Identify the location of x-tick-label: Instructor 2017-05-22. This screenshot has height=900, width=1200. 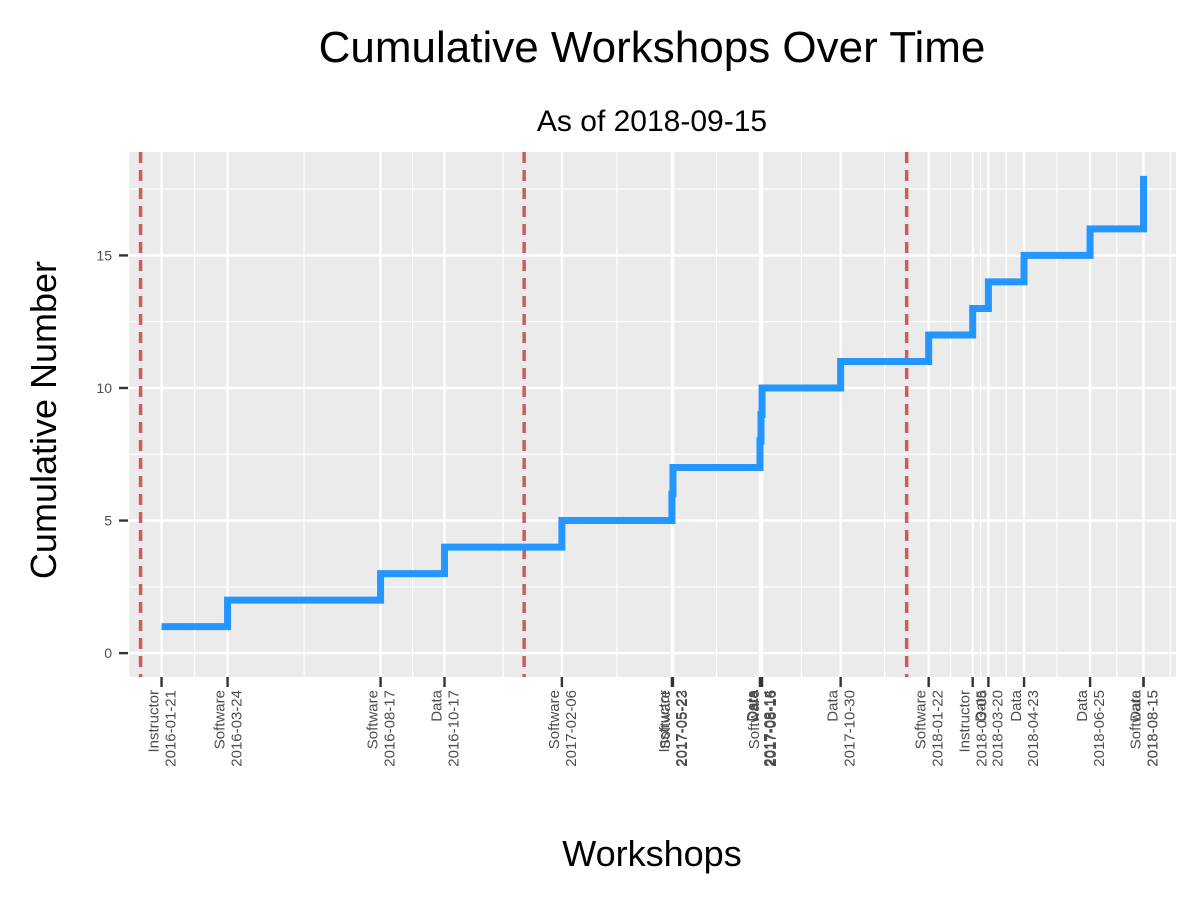
(673, 728).